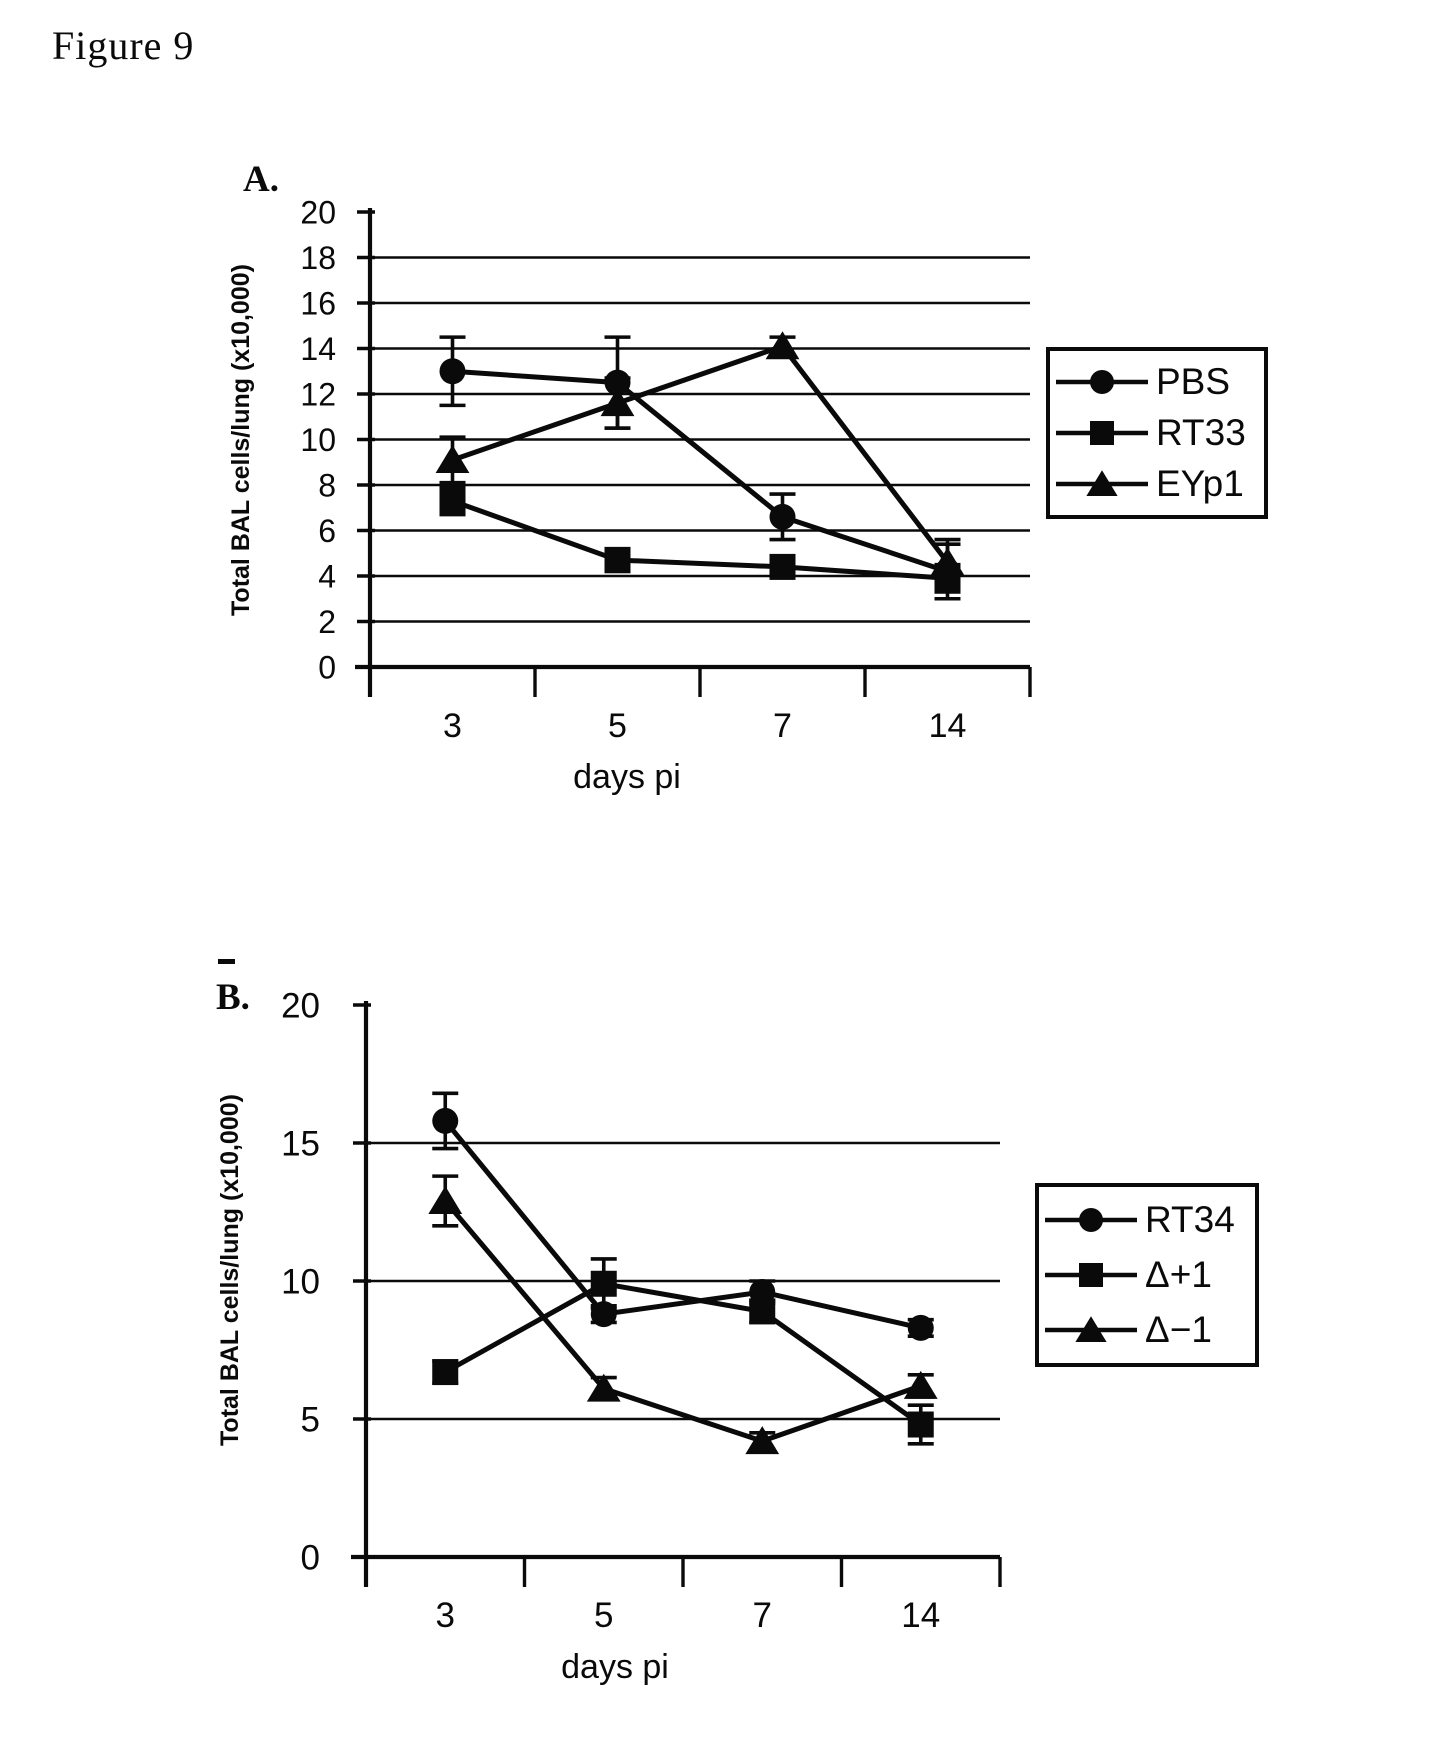 Image resolution: width=1455 pixels, height=1763 pixels. I want to click on legend-label-delta-minus-1: Δ−1, so click(1178, 1329).